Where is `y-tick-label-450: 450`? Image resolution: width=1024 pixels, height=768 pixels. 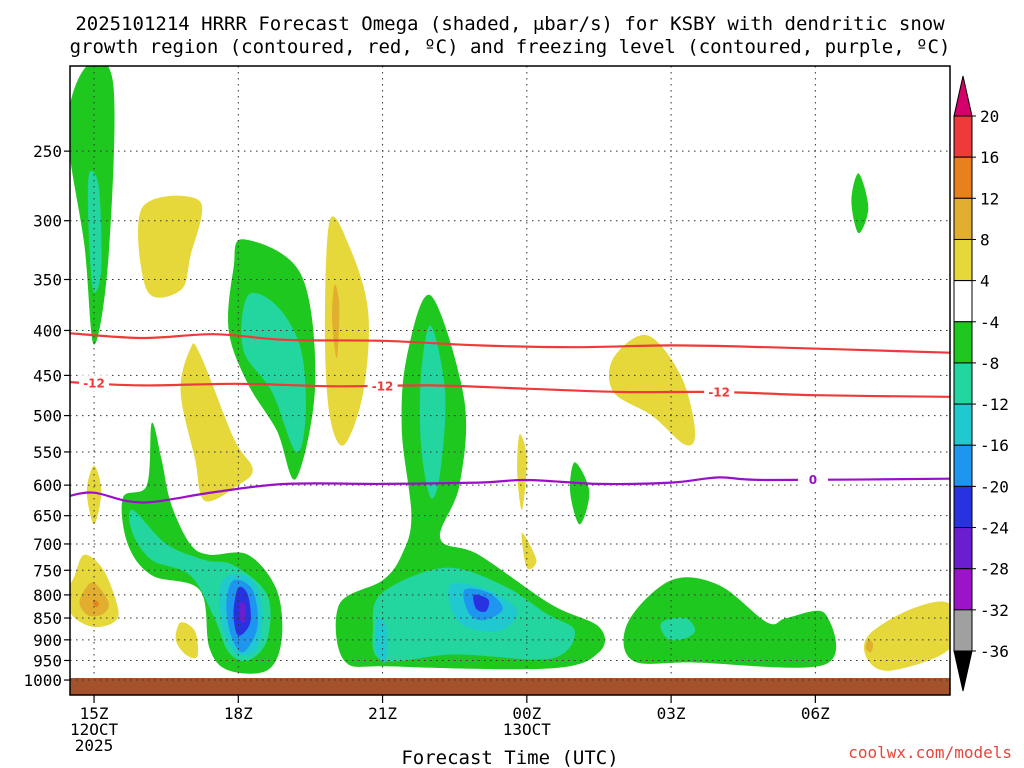 y-tick-label-450: 450 is located at coordinates (47, 375).